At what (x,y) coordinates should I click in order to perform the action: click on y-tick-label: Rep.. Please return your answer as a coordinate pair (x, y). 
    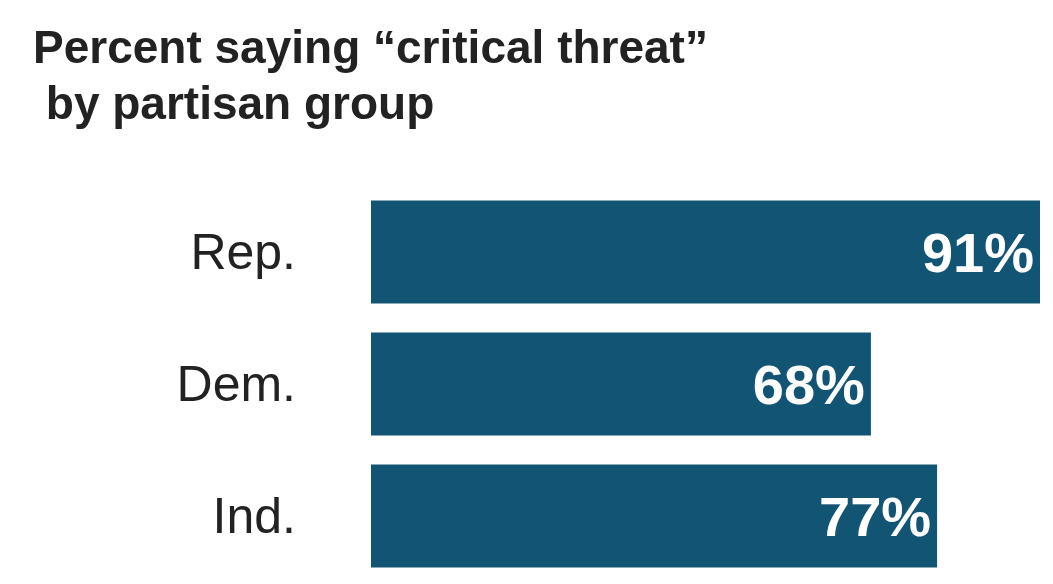
    Looking at the image, I should click on (243, 252).